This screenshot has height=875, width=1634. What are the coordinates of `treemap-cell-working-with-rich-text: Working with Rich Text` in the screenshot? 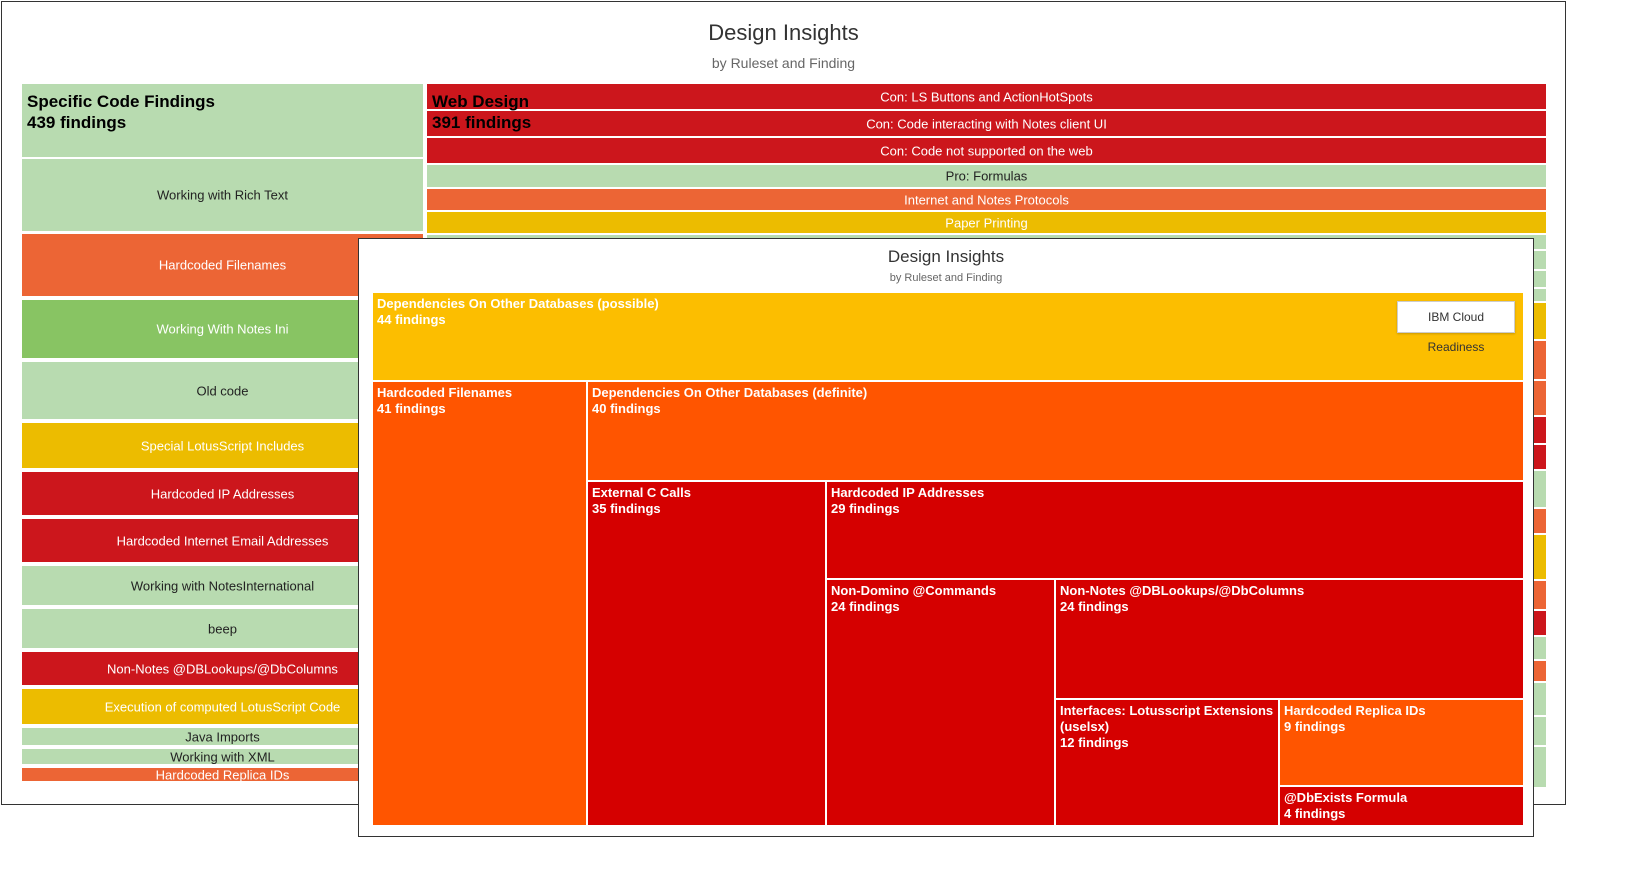 It's located at (222, 196).